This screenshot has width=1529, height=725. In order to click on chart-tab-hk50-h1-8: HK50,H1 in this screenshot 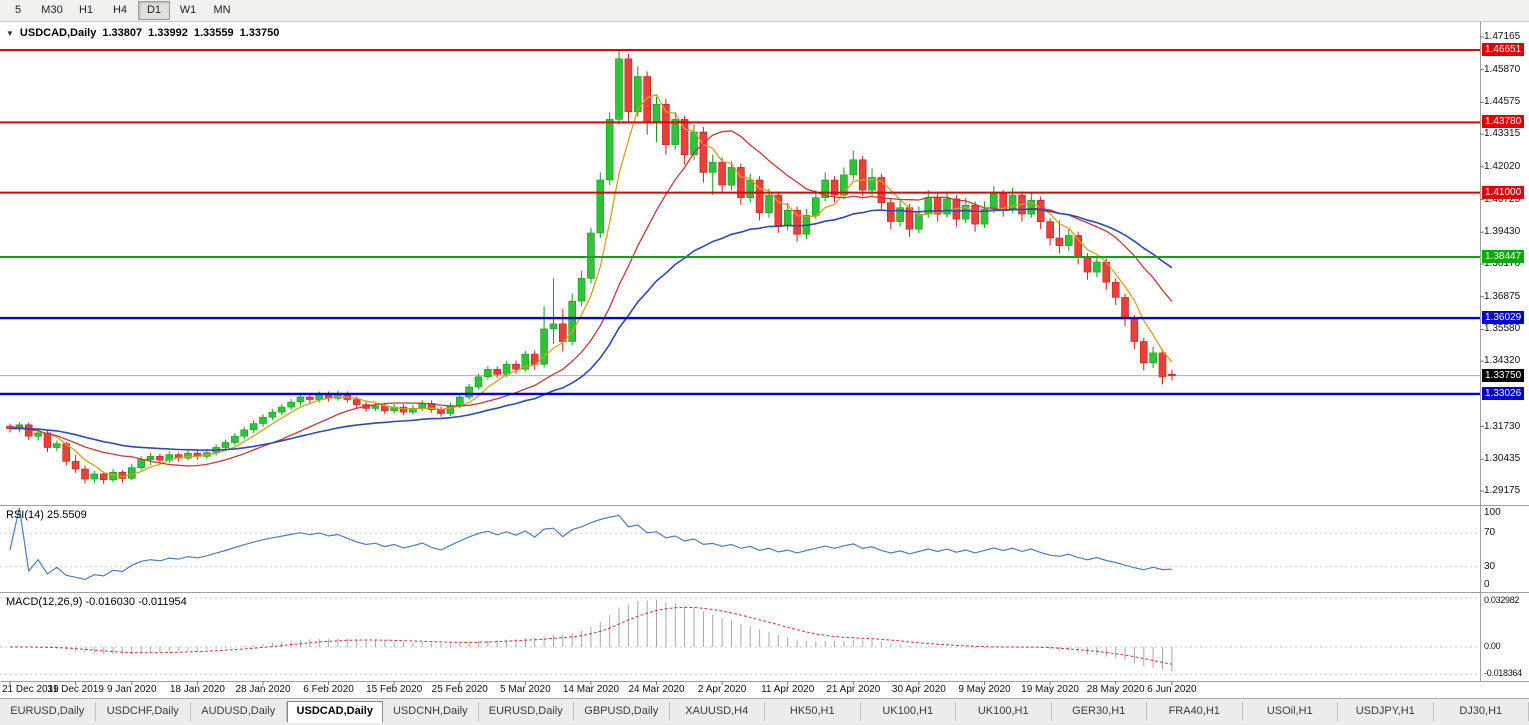, I will do `click(813, 711)`.